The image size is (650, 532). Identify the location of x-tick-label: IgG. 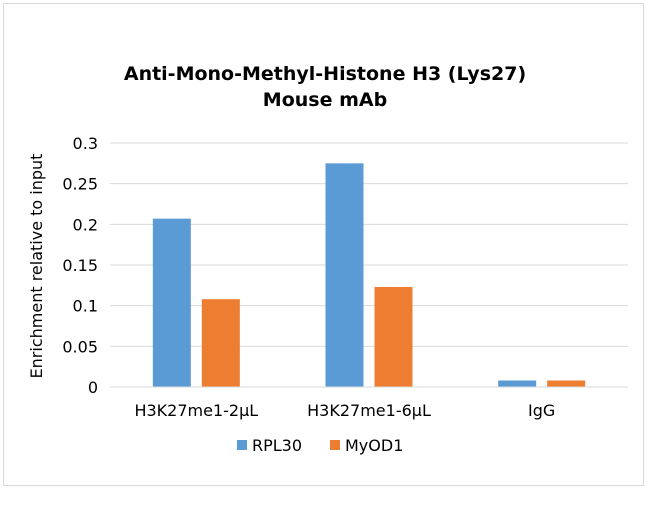
(541, 410).